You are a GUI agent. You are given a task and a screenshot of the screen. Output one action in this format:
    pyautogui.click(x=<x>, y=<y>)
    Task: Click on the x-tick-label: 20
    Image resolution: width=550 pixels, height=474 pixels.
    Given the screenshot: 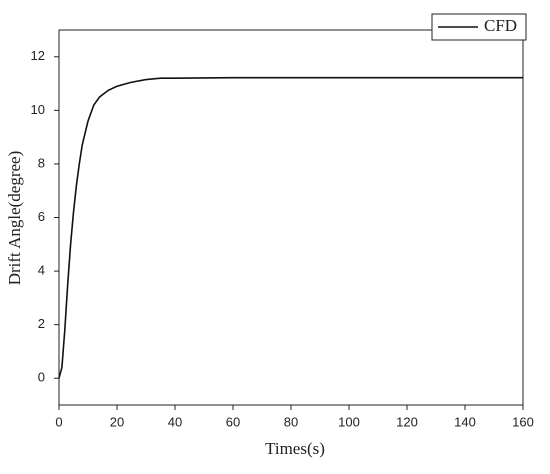 What is the action you would take?
    pyautogui.click(x=117, y=421)
    